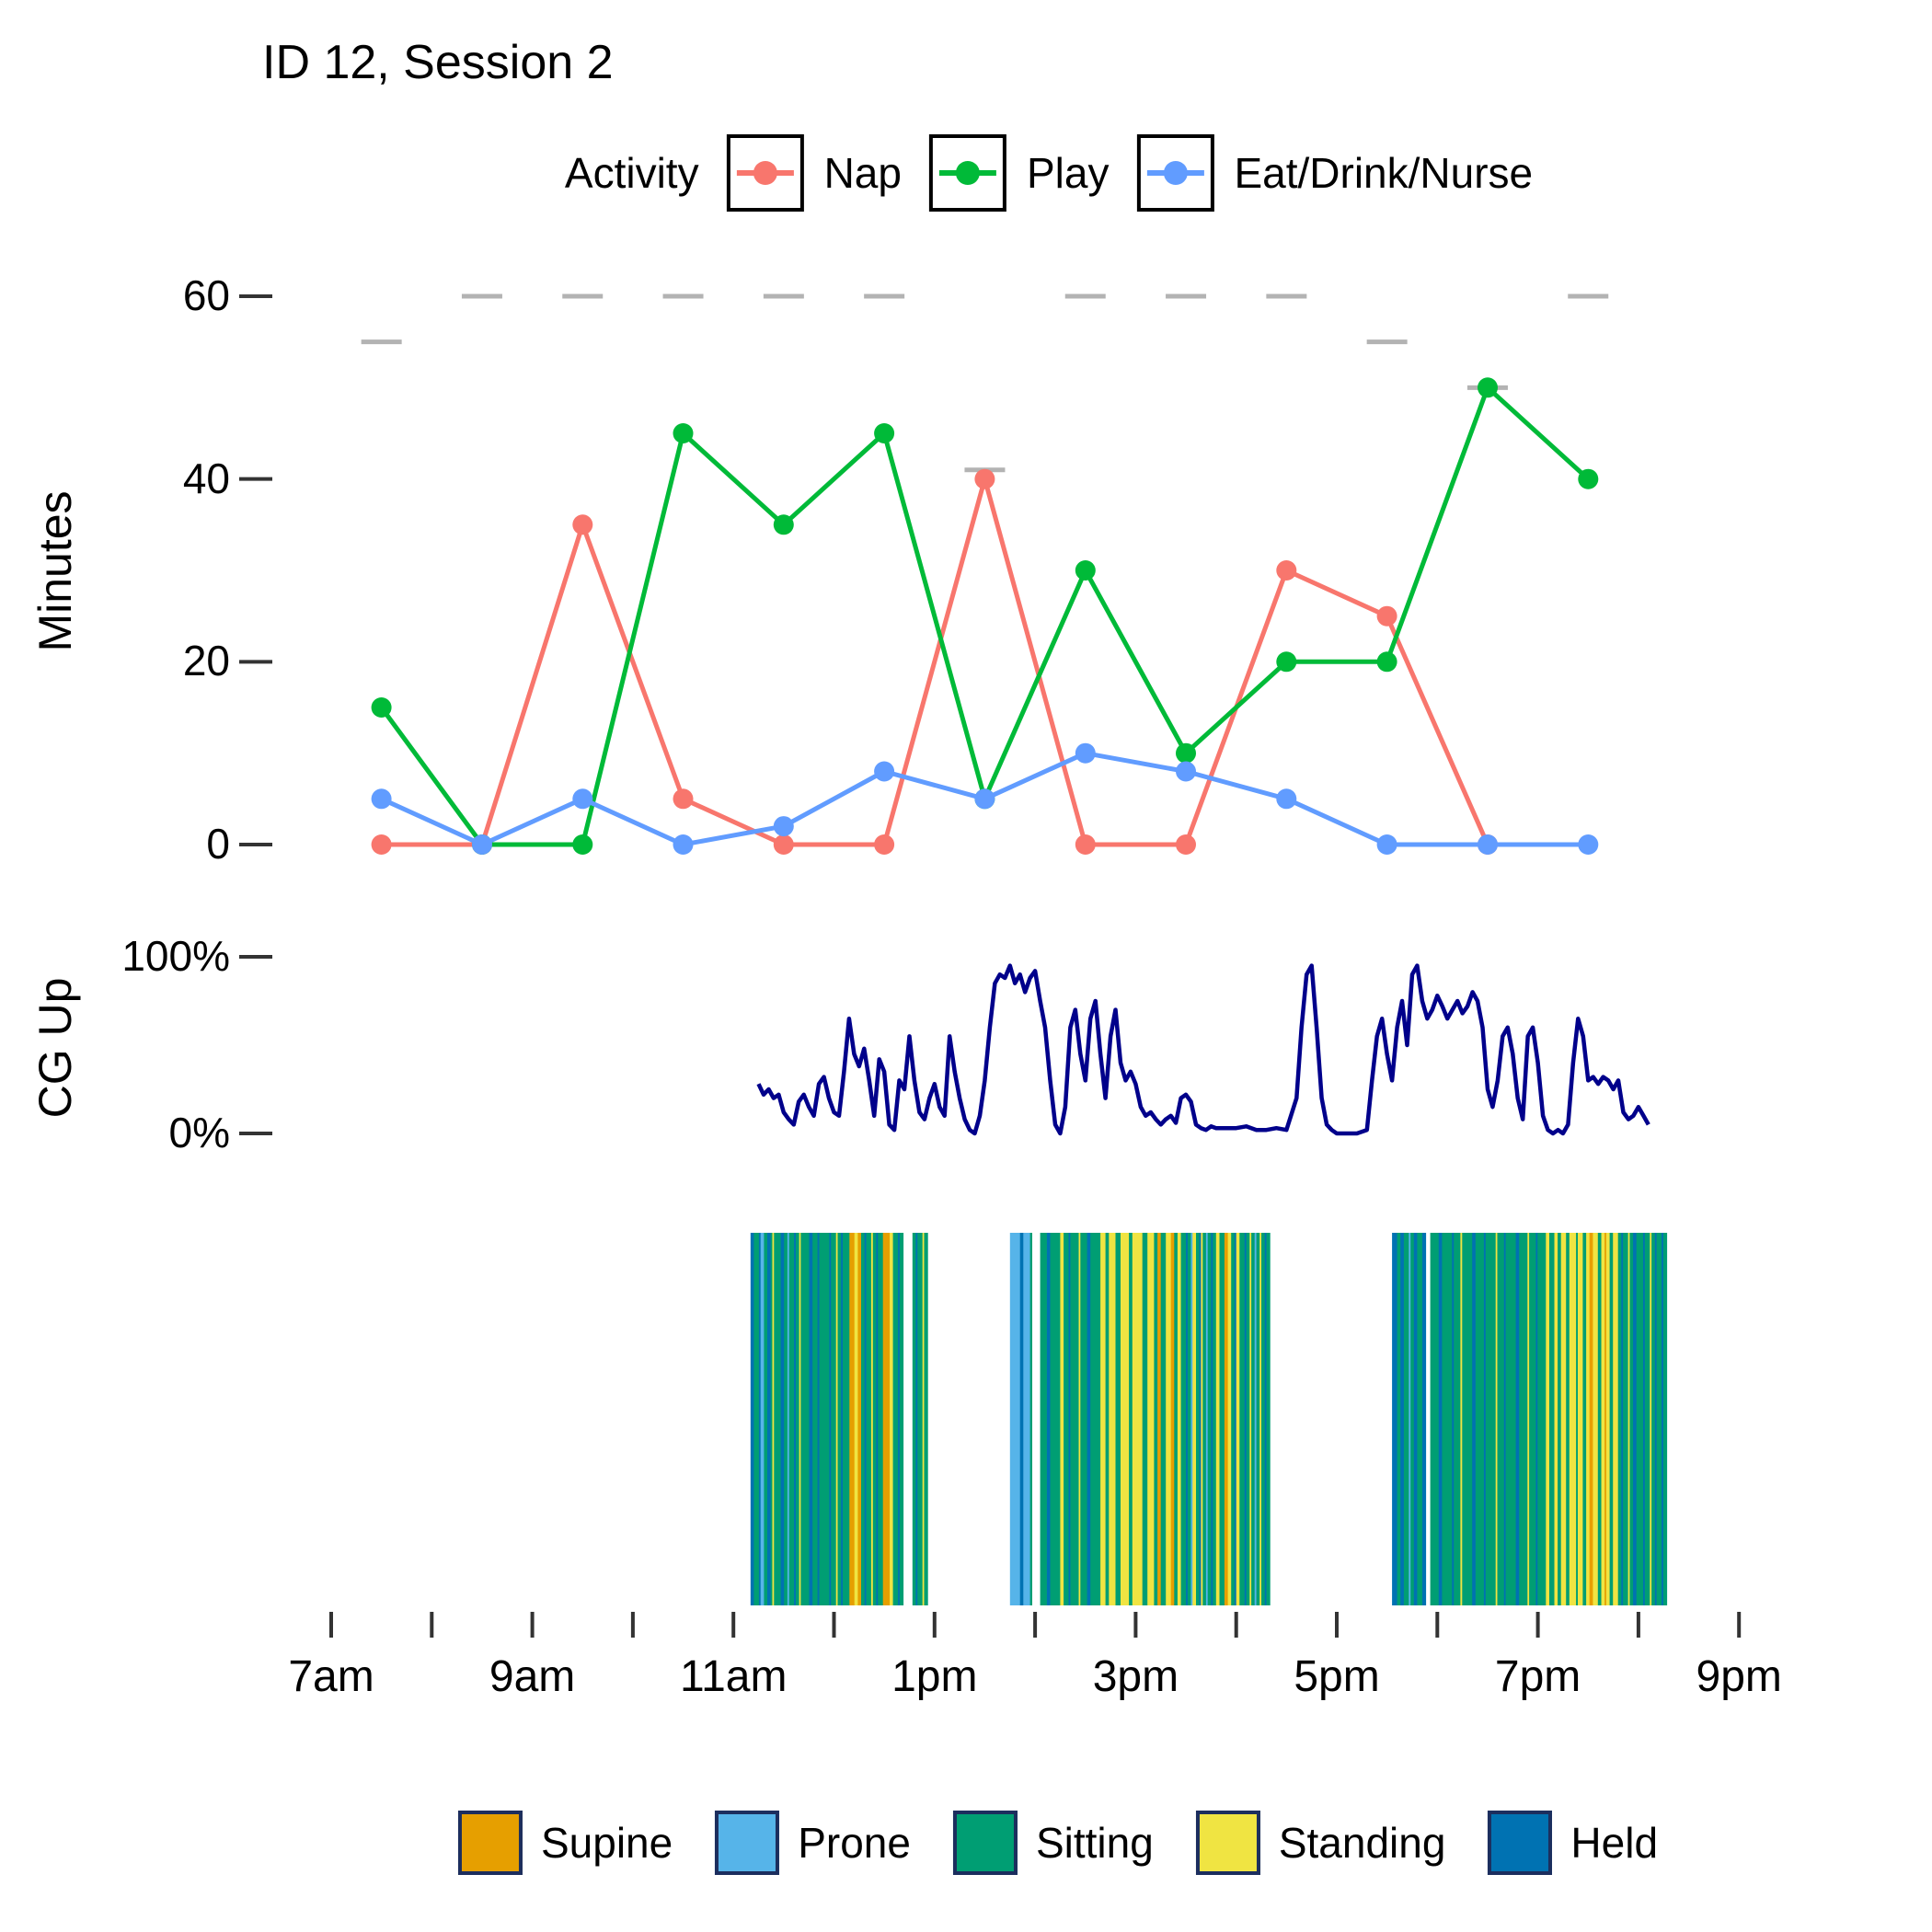  Describe the element at coordinates (734, 1676) in the screenshot. I see `x-tick-label: 11am` at that location.